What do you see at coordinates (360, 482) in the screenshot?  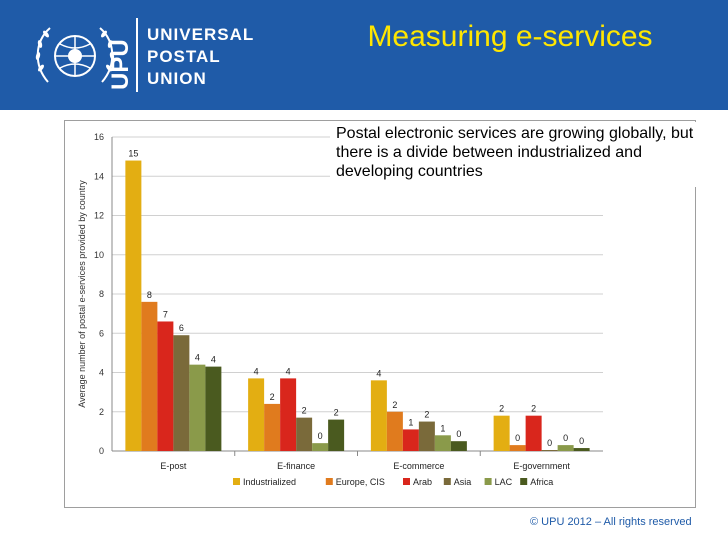 I see `legend-label: Europe, CIS` at bounding box center [360, 482].